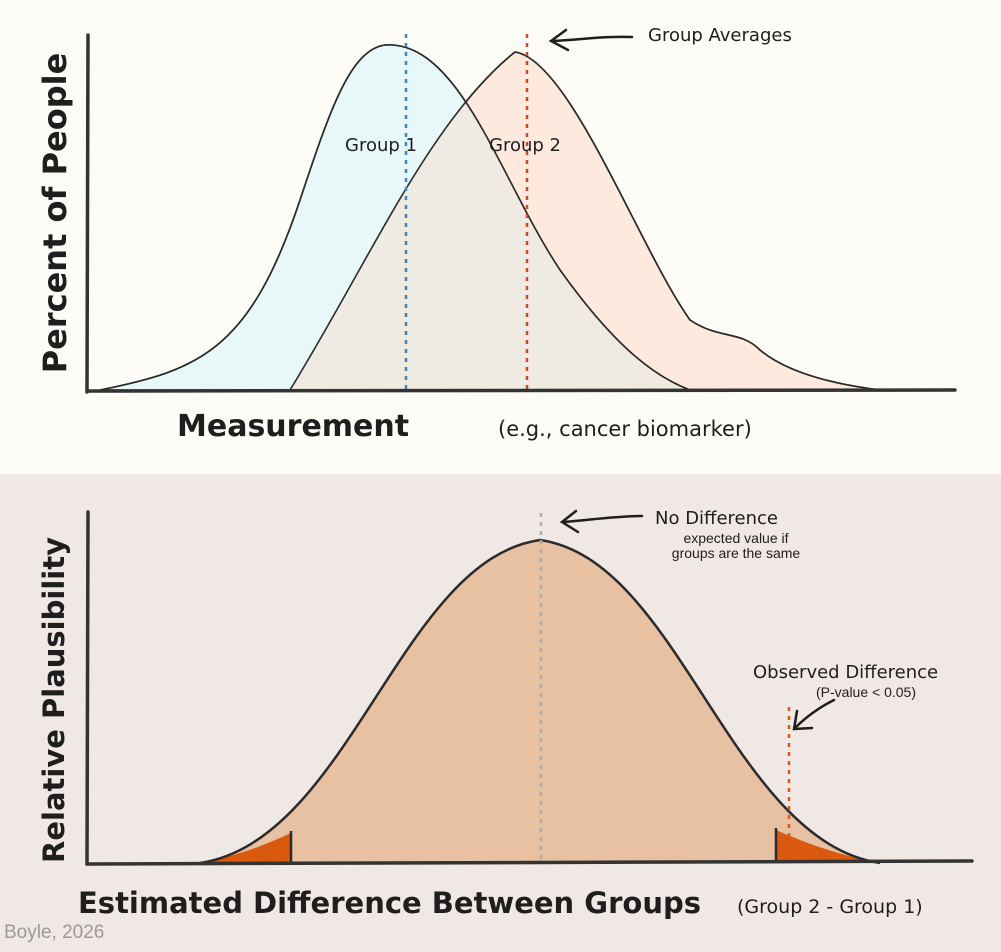 This screenshot has height=952, width=1001. What do you see at coordinates (866, 692) in the screenshot?
I see `observed-sub: (P-value < 0.05)` at bounding box center [866, 692].